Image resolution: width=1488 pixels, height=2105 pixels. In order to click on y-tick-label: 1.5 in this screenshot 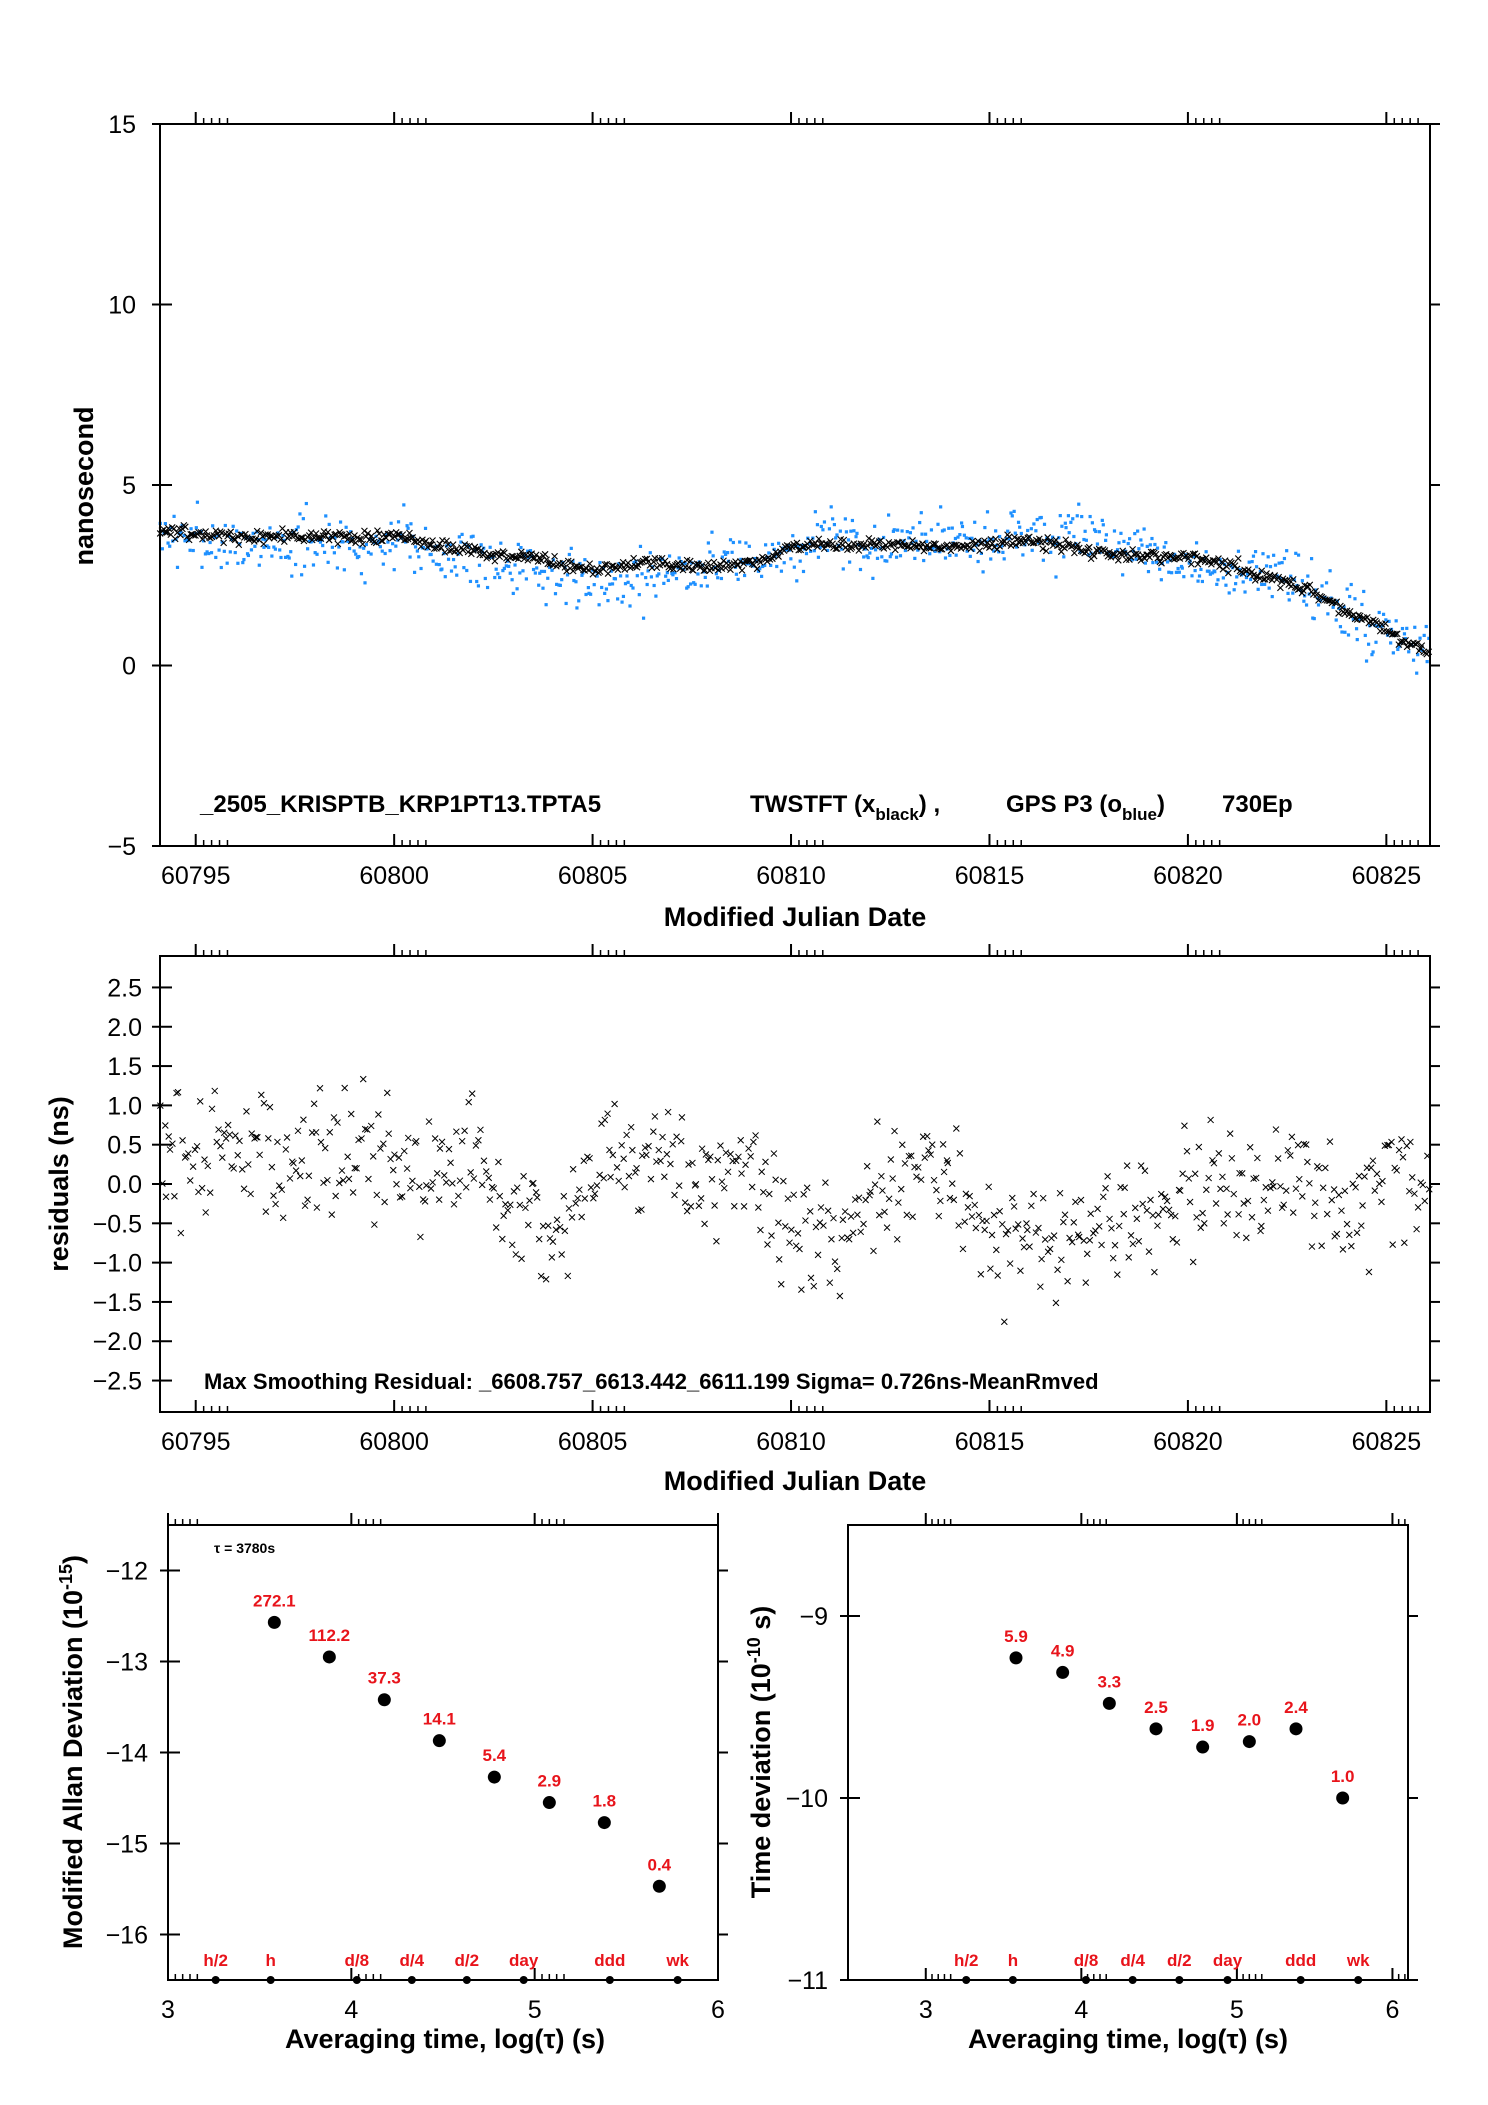, I will do `click(124, 1067)`.